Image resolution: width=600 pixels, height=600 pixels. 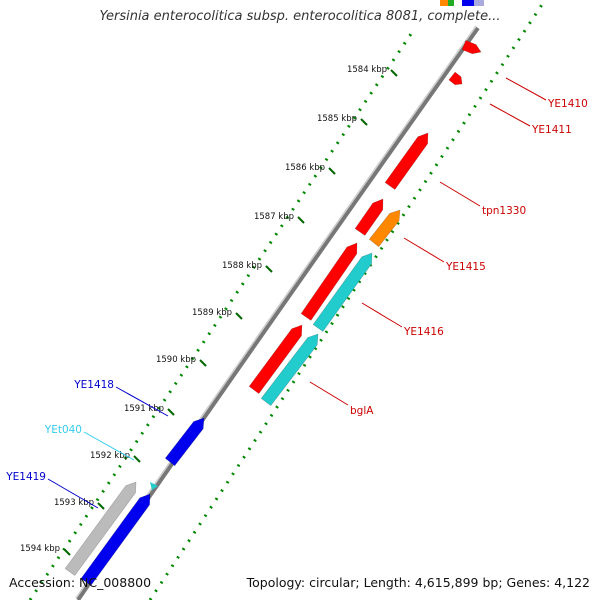 I want to click on gene-arrow-ye1415, so click(x=384, y=228).